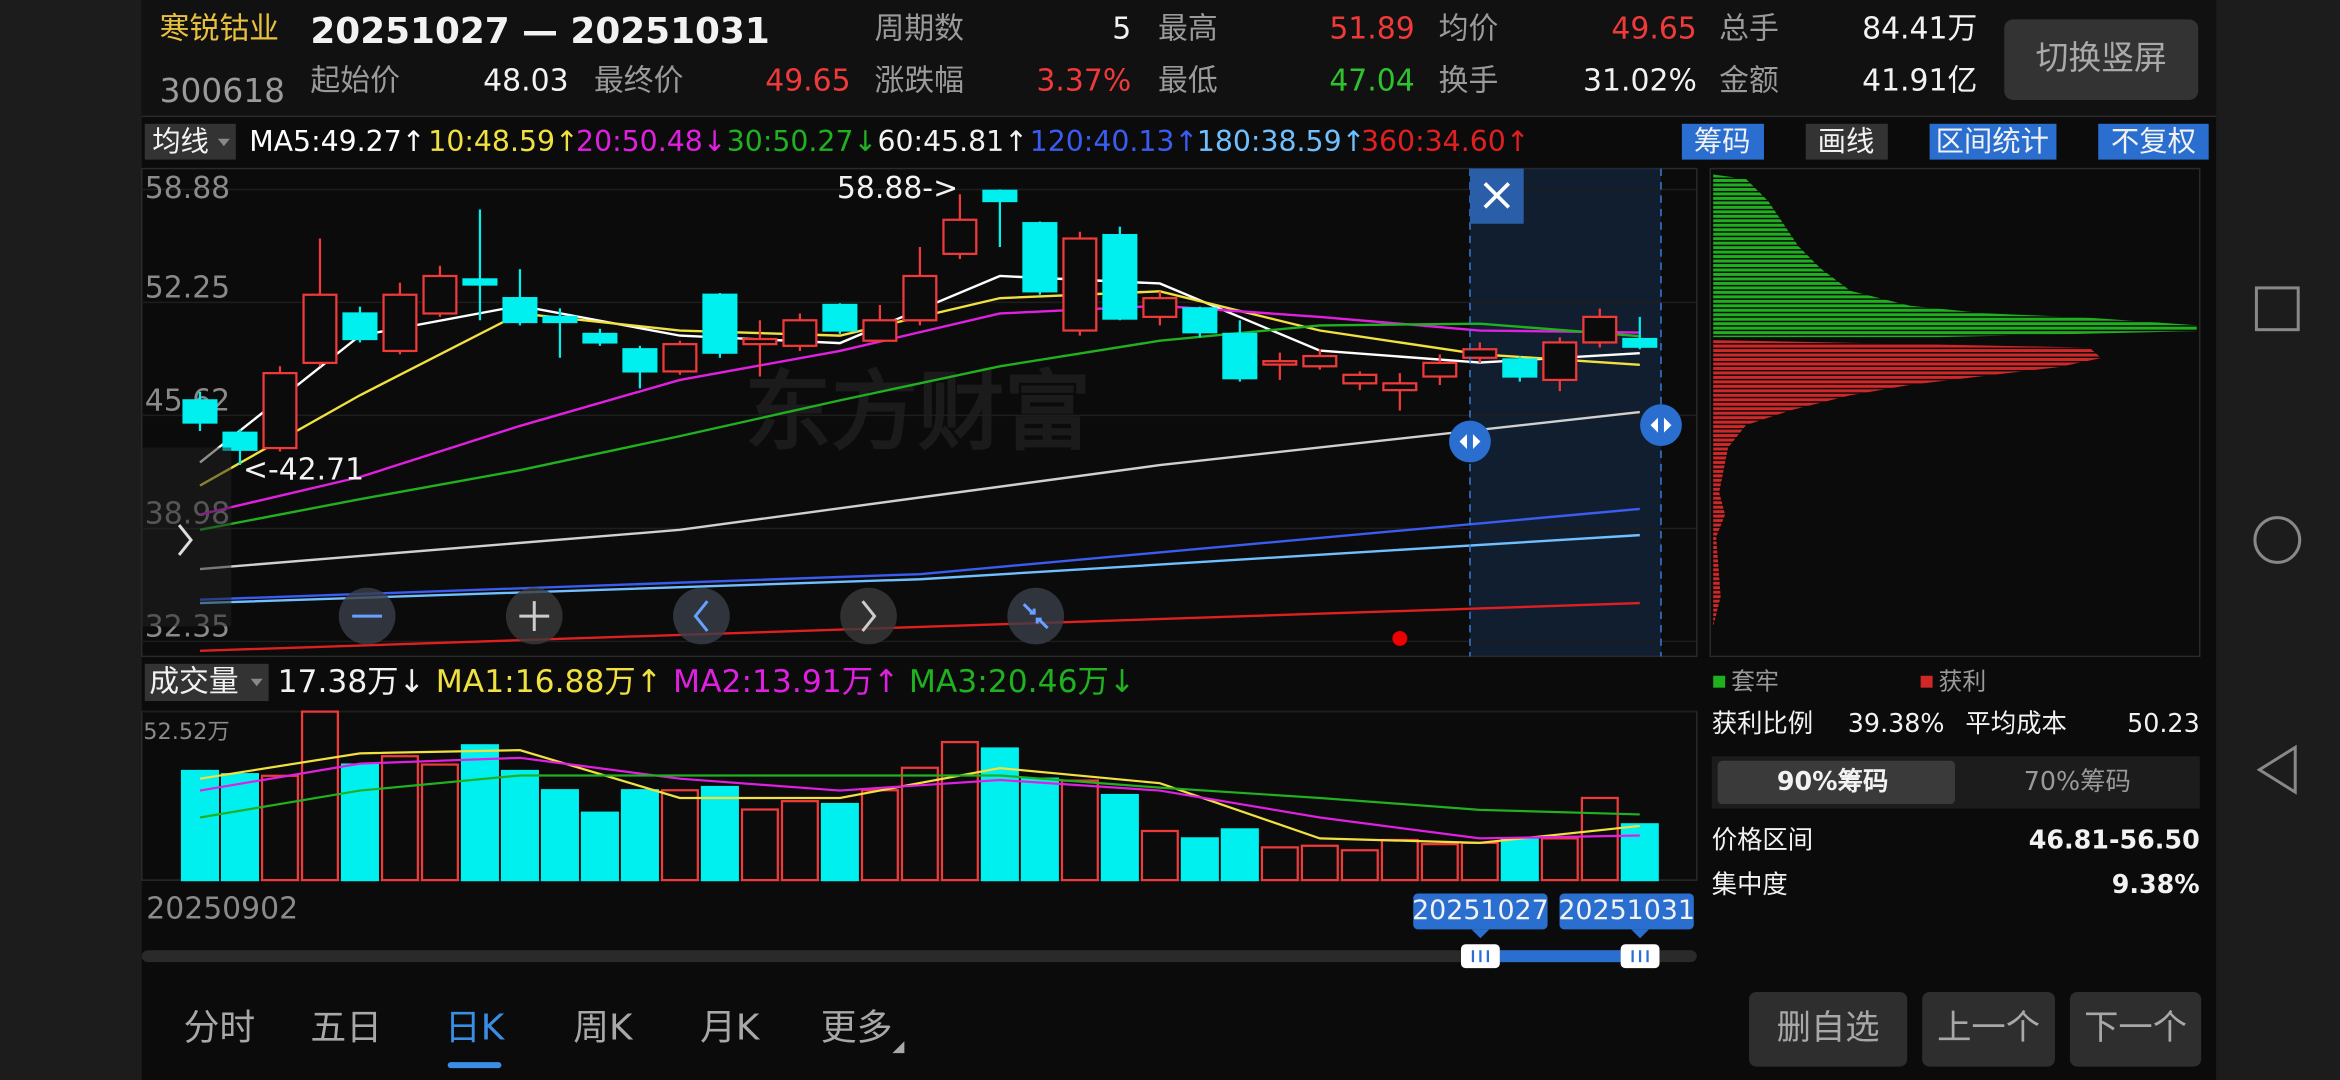  What do you see at coordinates (2015, 723) in the screenshot?
I see `stat-label: 平均成本` at bounding box center [2015, 723].